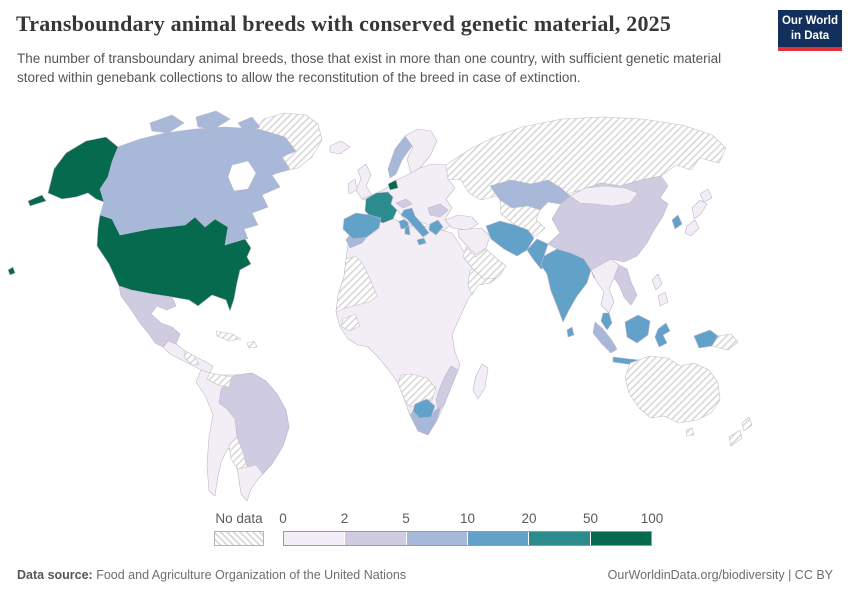  I want to click on legend-color-scale: 0 2 5 10 20 50 100, so click(471, 528).